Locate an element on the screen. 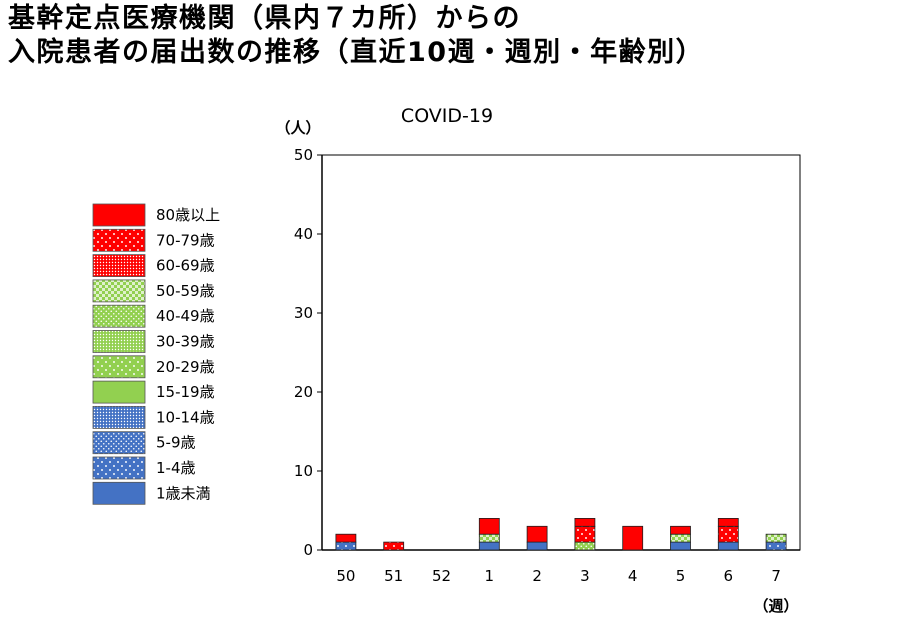 Image resolution: width=900 pixels, height=644 pixels. legend-item: 1歳未満 is located at coordinates (151, 493).